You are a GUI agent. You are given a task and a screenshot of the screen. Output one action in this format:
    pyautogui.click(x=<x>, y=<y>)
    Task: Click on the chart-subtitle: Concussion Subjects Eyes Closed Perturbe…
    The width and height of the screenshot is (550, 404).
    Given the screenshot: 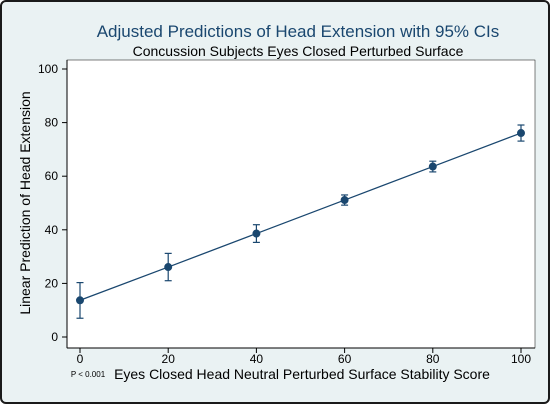 What is the action you would take?
    pyautogui.click(x=298, y=51)
    